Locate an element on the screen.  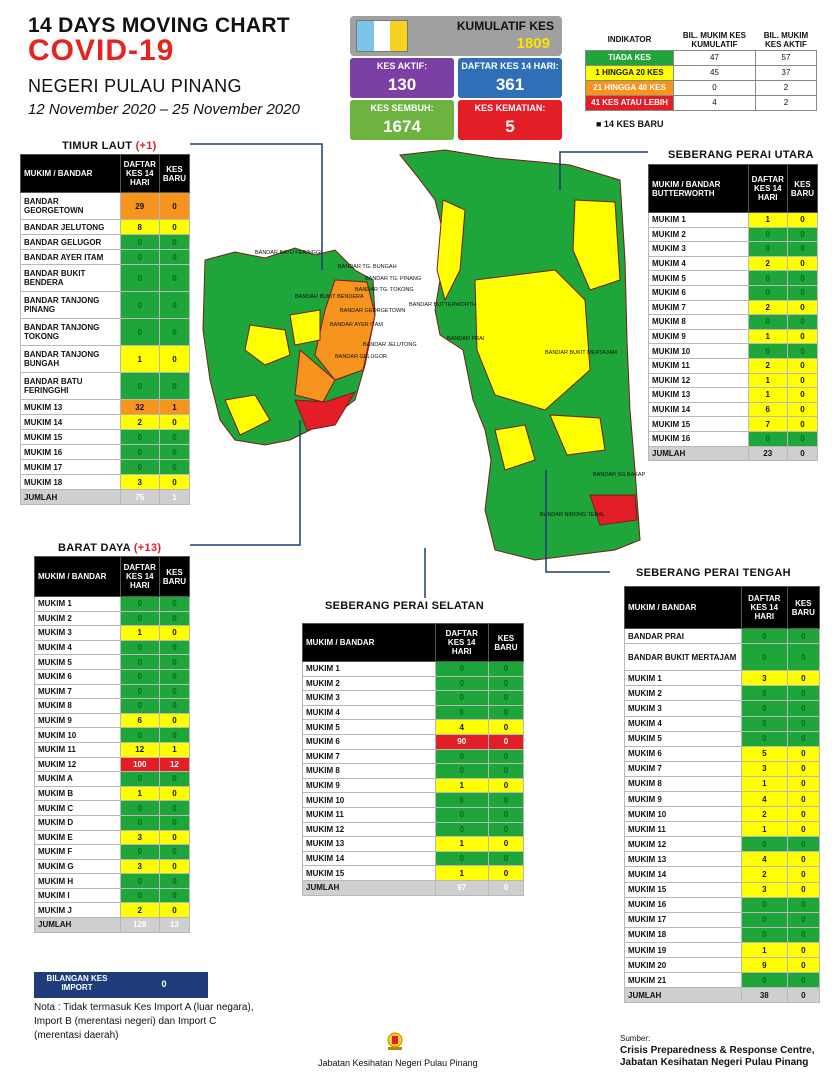
area-name: MUKIM 13 is located at coordinates (369, 844).